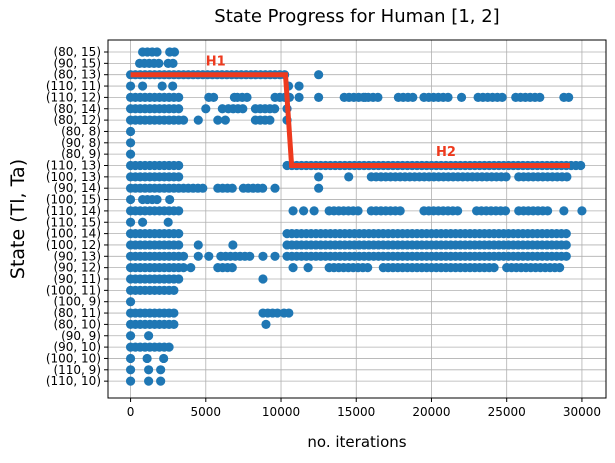 Image resolution: width=615 pixels, height=463 pixels. I want to click on annotations: H1 H2, so click(331, 107).